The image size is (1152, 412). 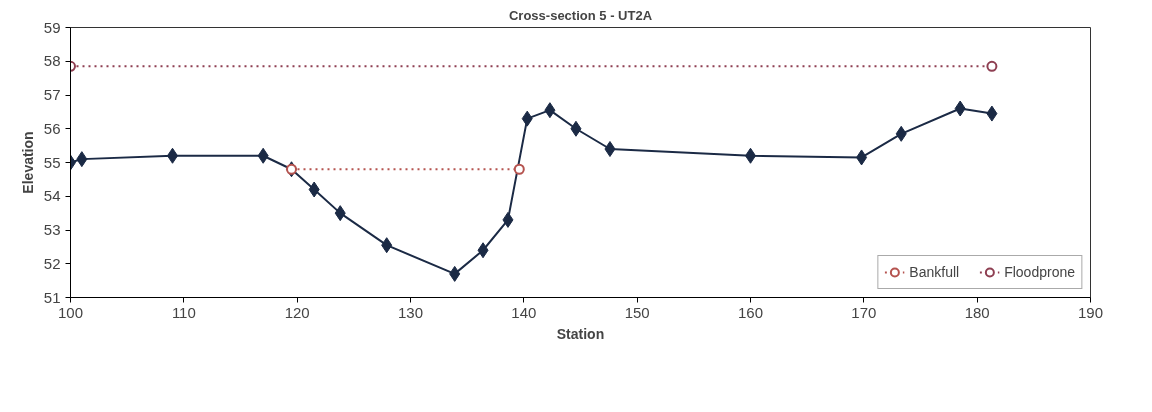 What do you see at coordinates (27, 162) in the screenshot?
I see `y-axis-title: Elevation` at bounding box center [27, 162].